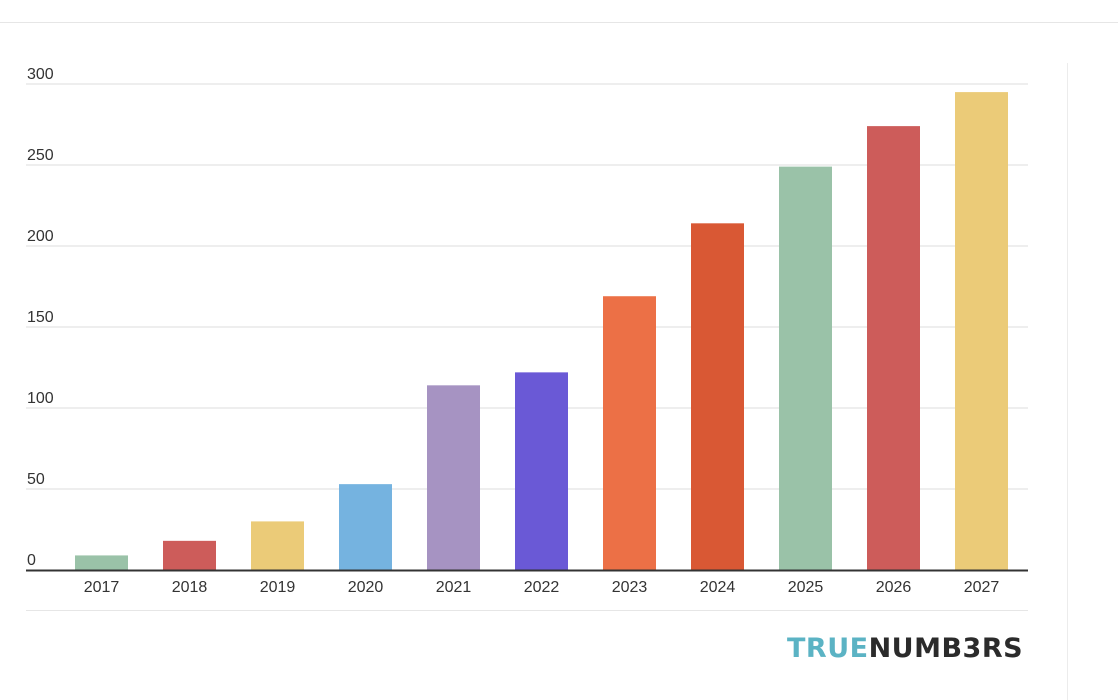 This screenshot has height=700, width=1118. I want to click on x-tick-label: 2023, so click(630, 587).